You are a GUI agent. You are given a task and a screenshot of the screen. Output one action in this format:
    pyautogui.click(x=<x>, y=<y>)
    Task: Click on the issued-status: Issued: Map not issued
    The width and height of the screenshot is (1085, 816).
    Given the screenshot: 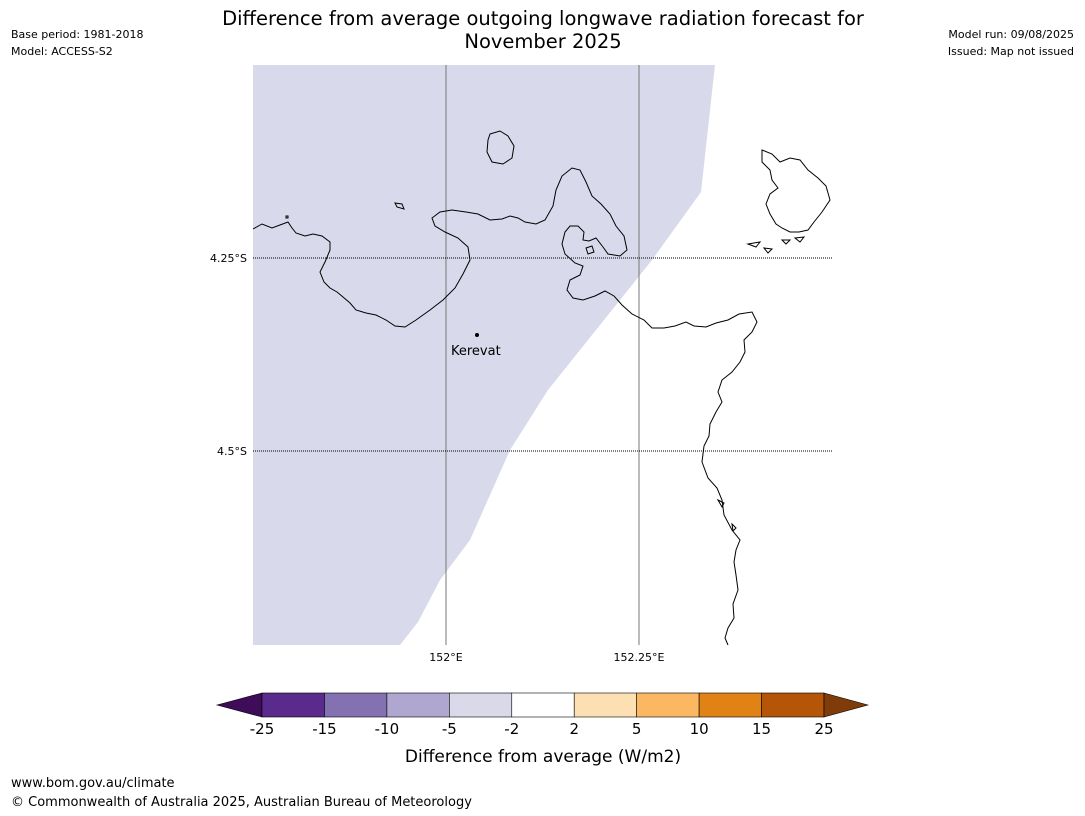 What is the action you would take?
    pyautogui.click(x=1010, y=51)
    